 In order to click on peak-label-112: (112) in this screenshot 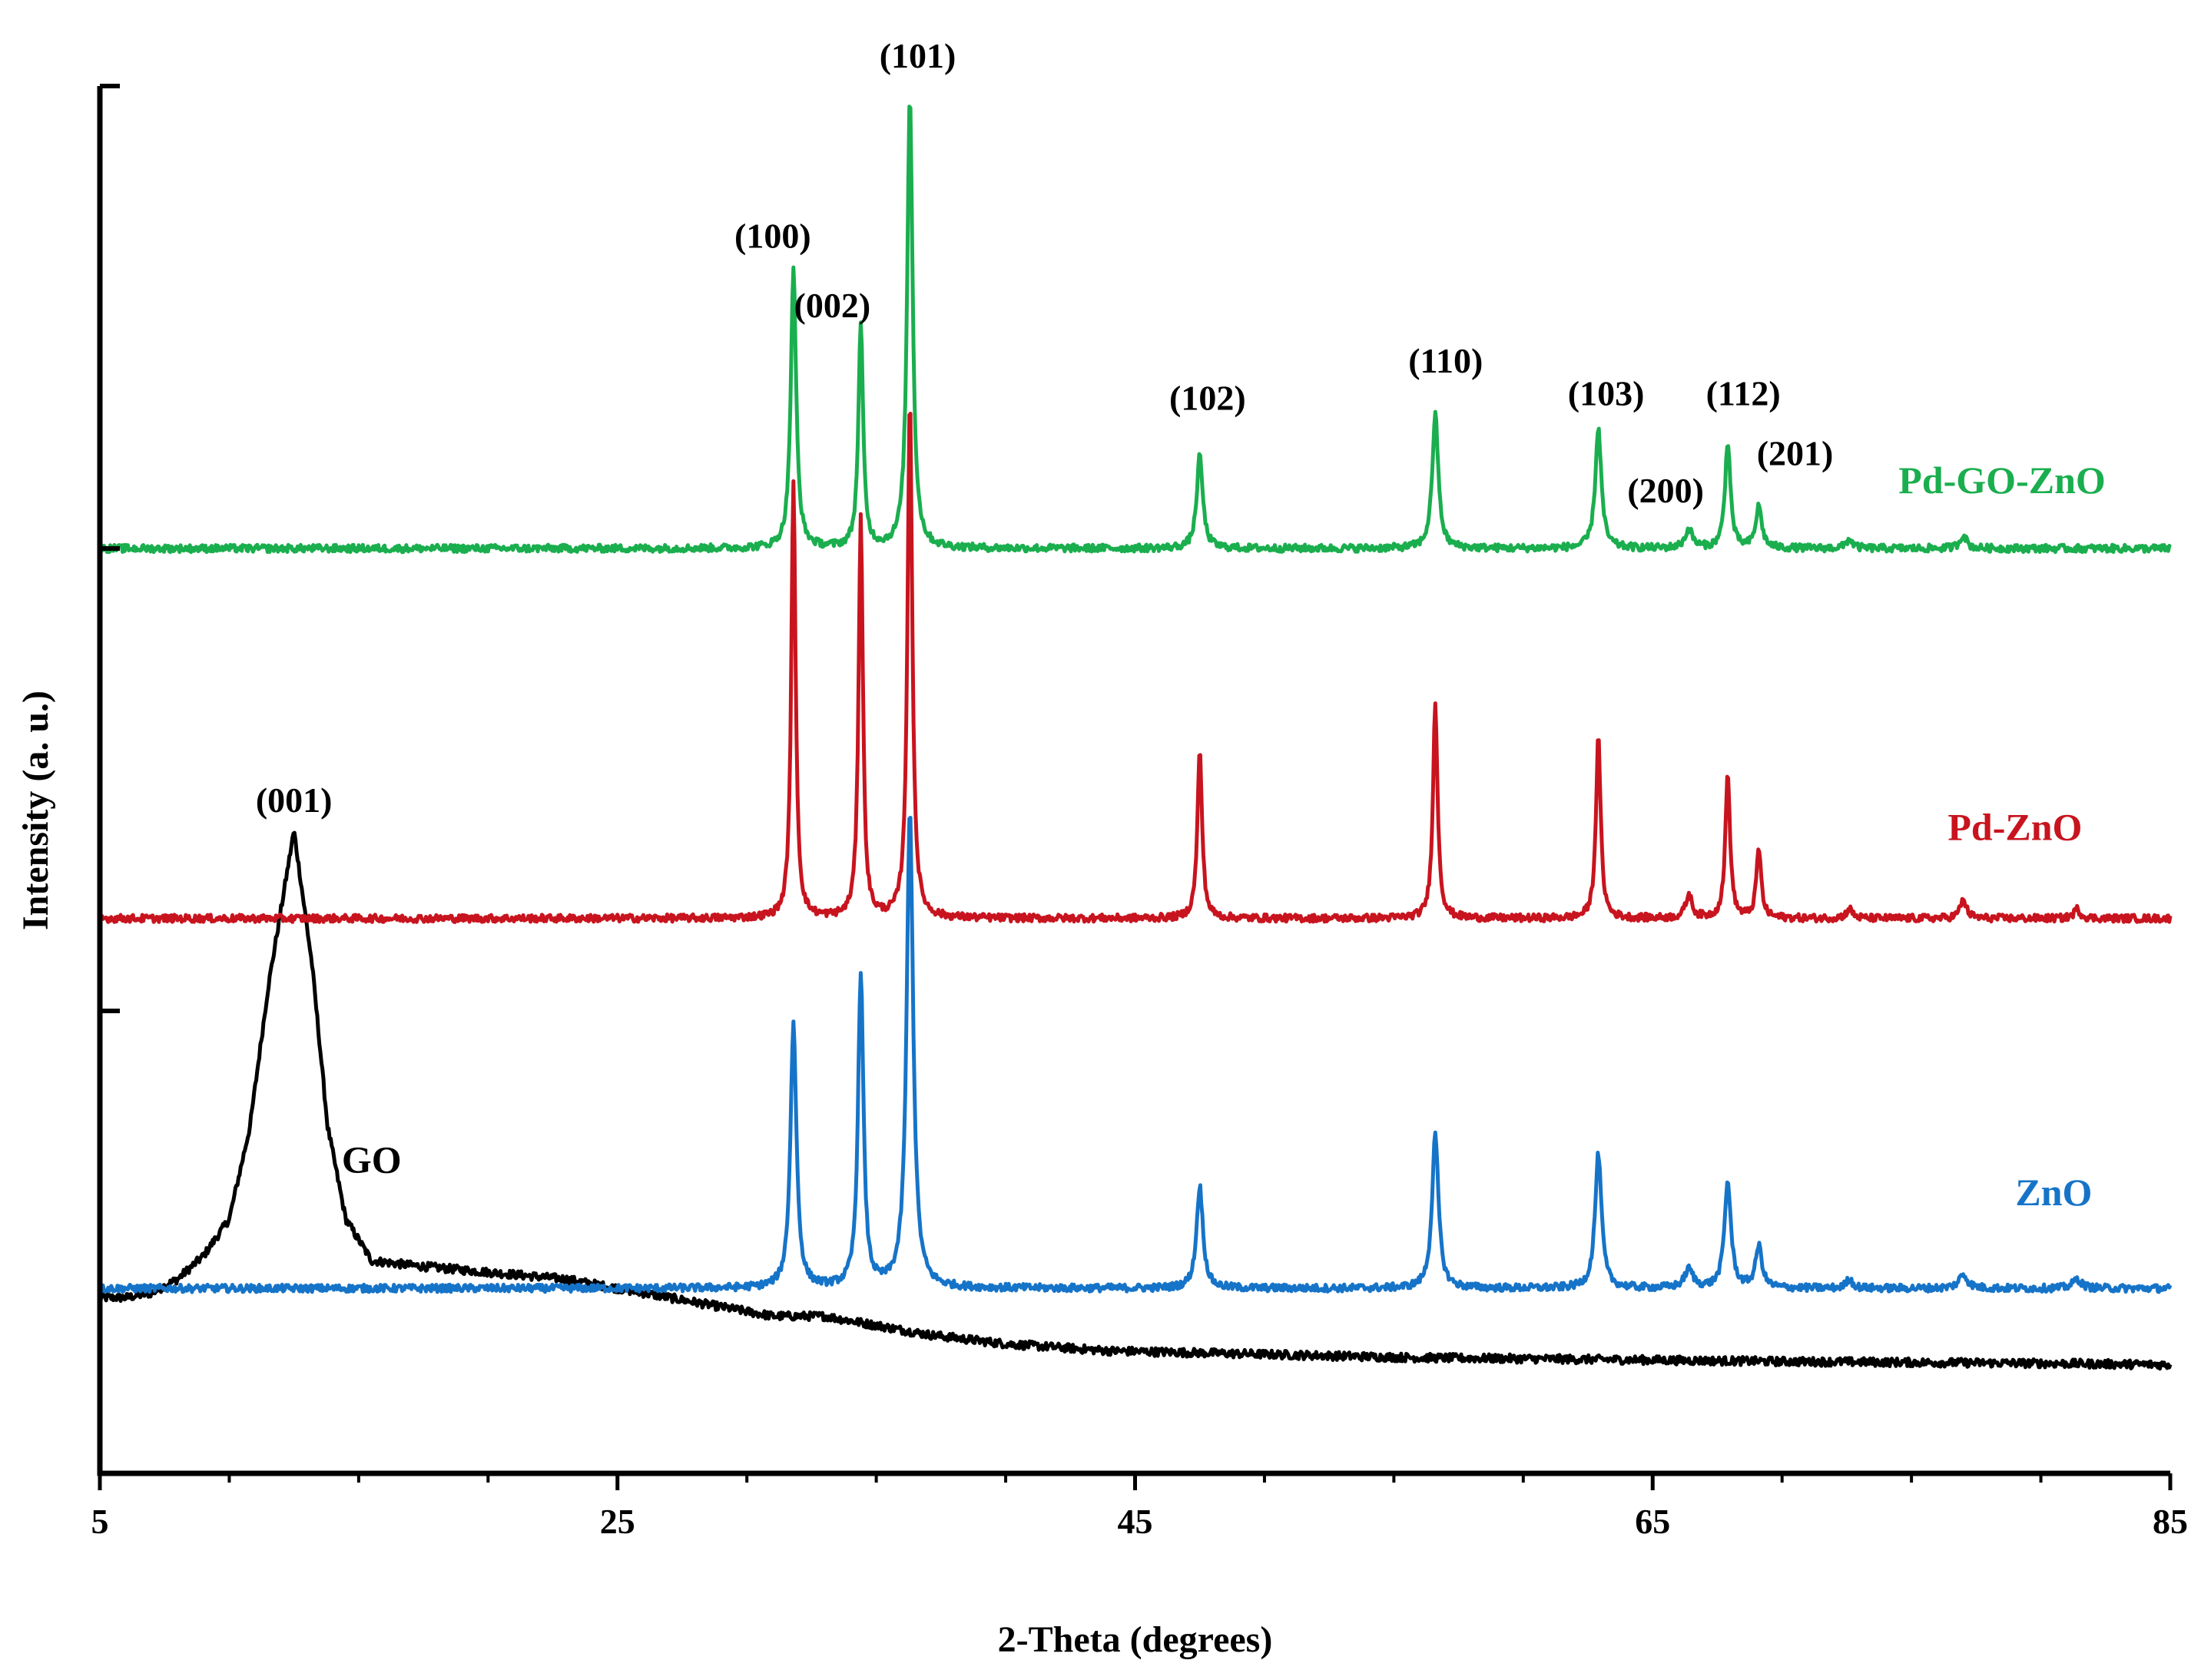, I will do `click(1743, 393)`.